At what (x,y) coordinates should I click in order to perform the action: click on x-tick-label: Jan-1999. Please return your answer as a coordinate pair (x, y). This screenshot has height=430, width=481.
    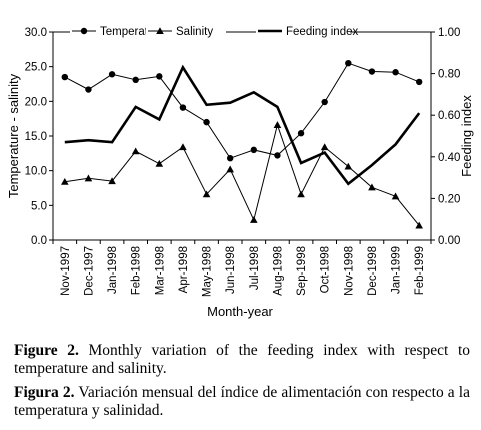
    Looking at the image, I should click on (397, 270).